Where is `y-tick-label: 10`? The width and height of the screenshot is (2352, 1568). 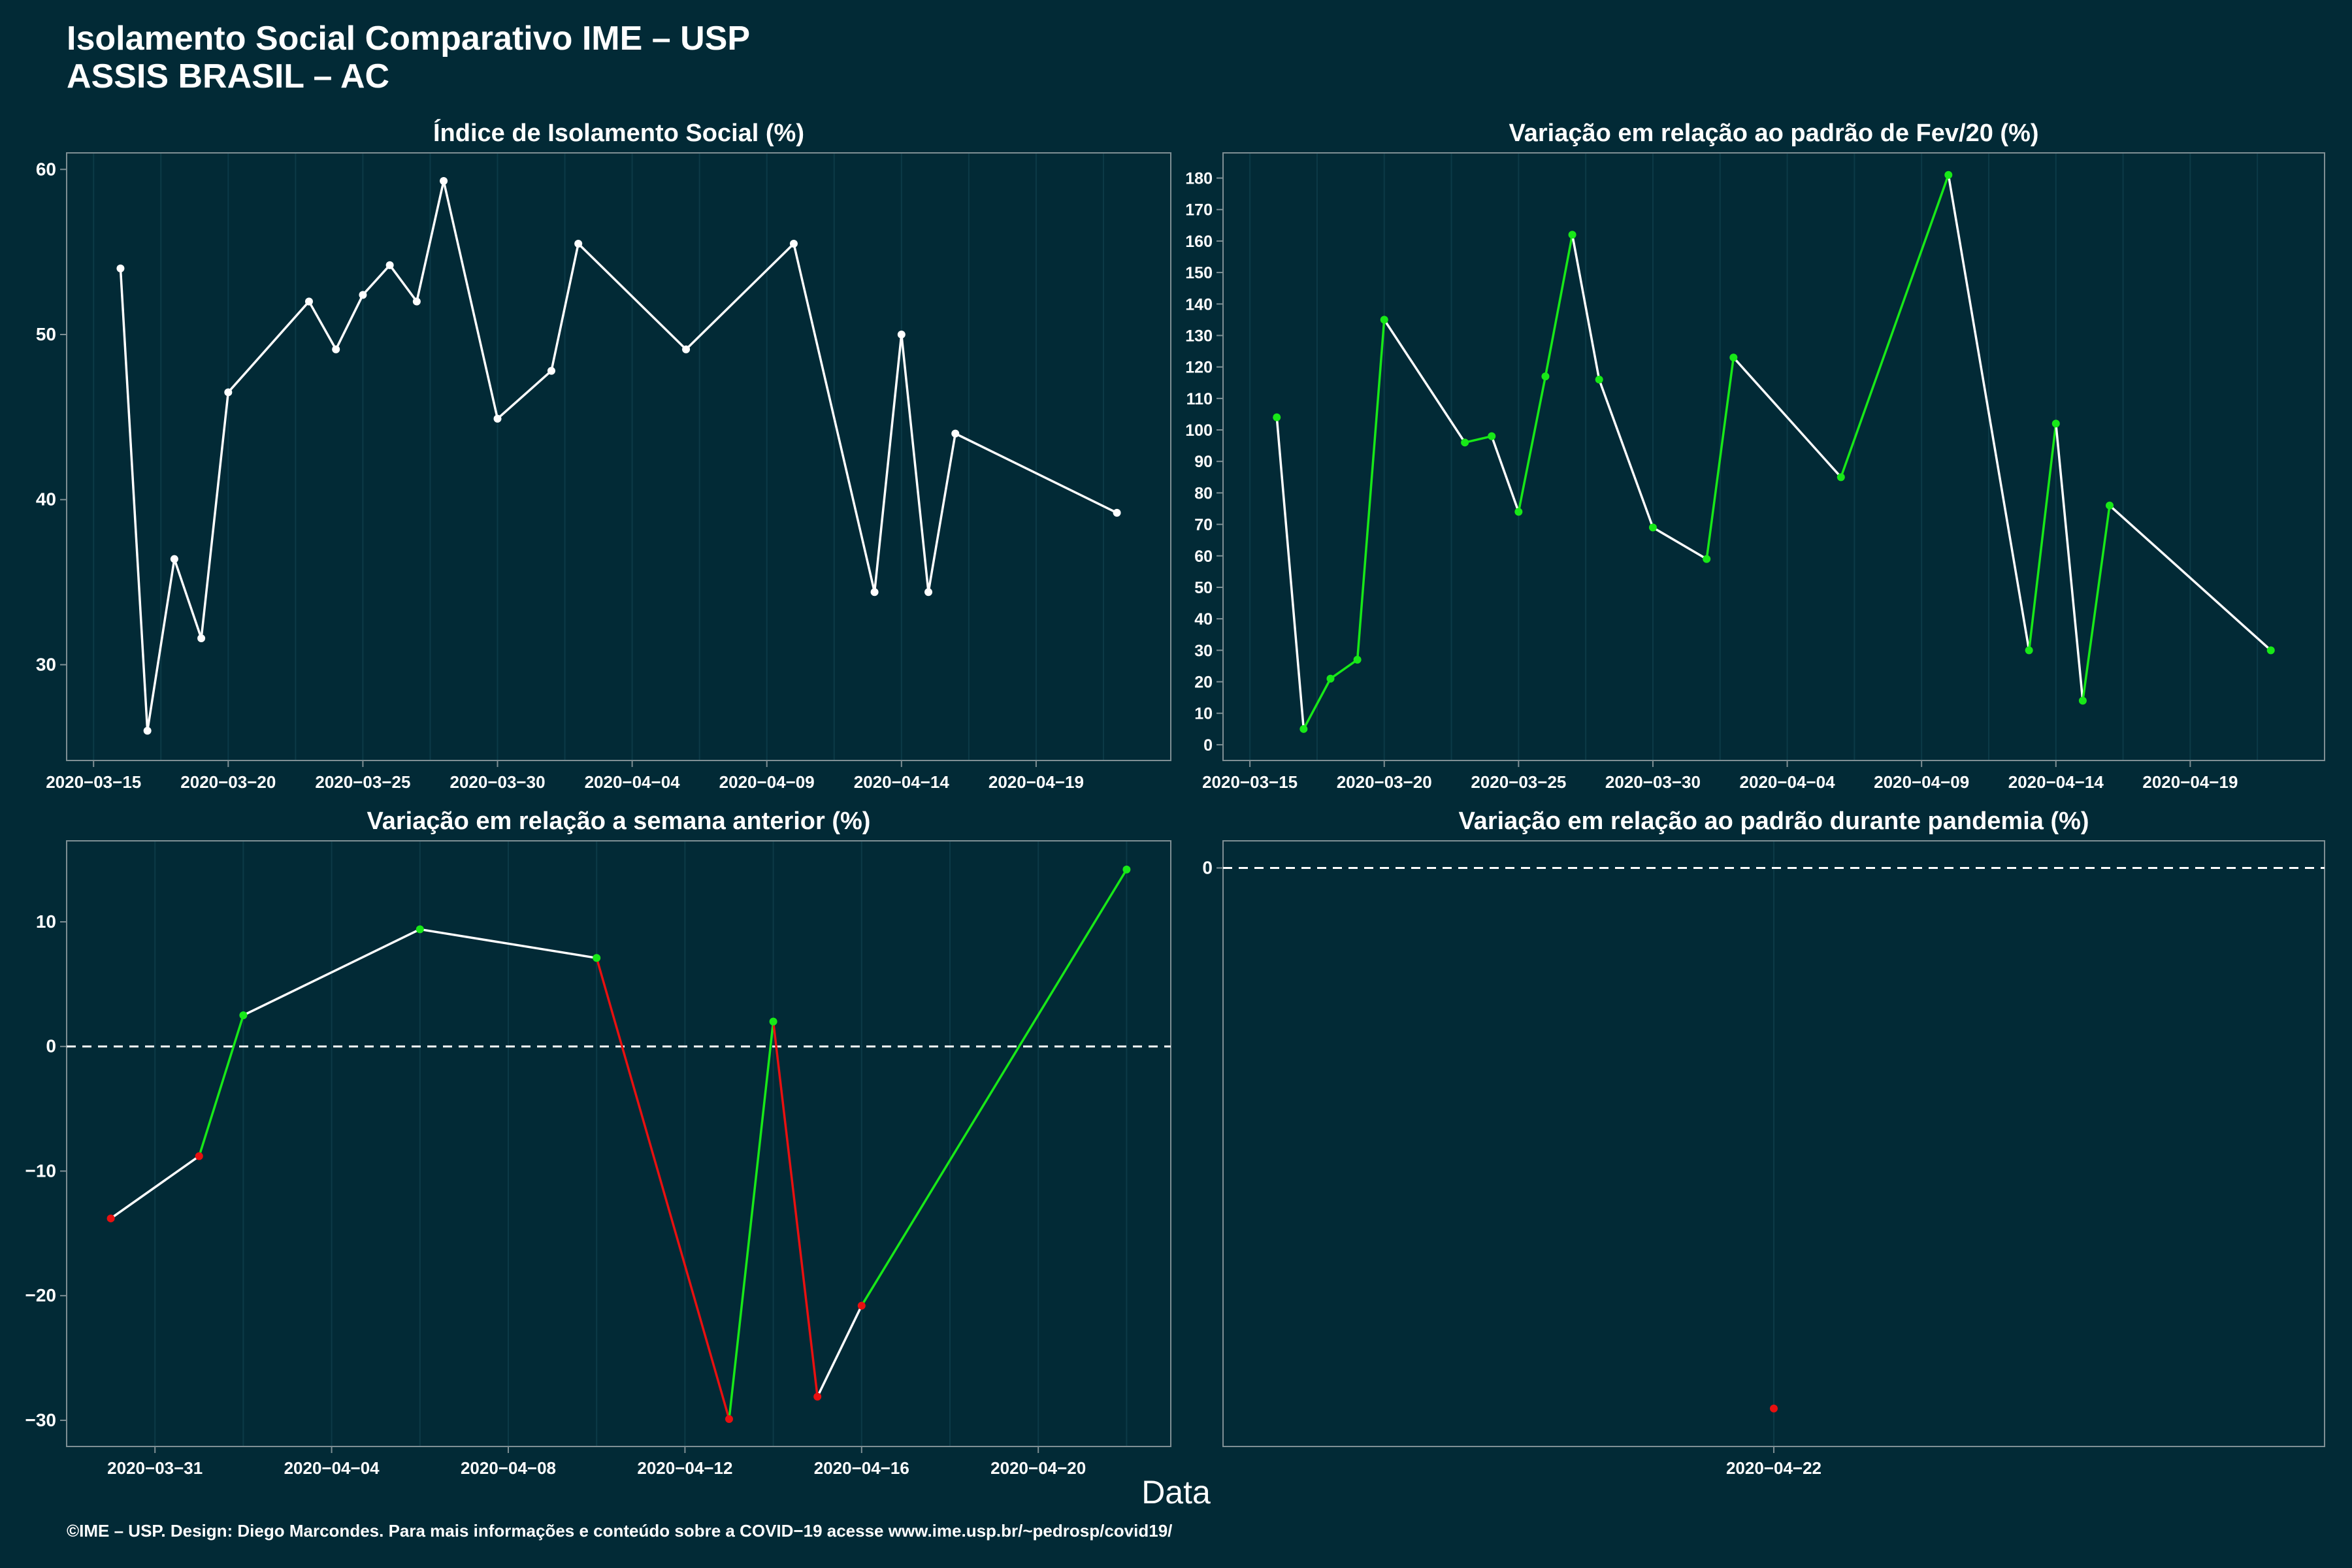 y-tick-label: 10 is located at coordinates (46, 921).